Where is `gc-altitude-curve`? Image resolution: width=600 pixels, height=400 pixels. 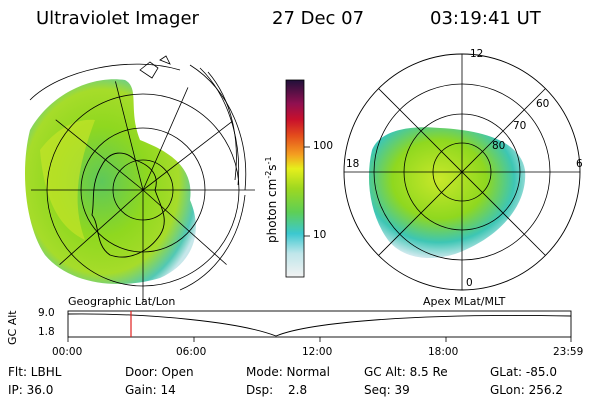
gc-altitude-curve is located at coordinates (319, 325).